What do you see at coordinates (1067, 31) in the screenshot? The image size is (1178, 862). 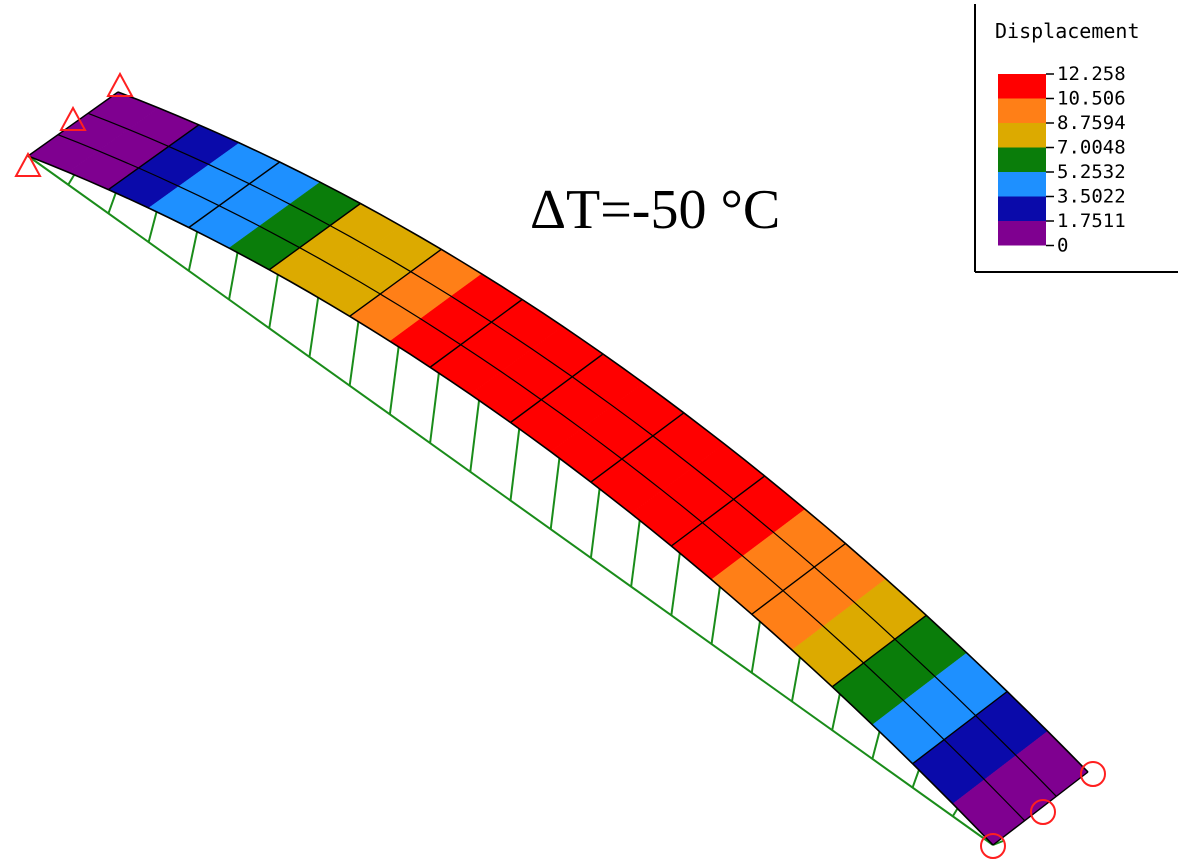 I see `legend-title: Displacement` at bounding box center [1067, 31].